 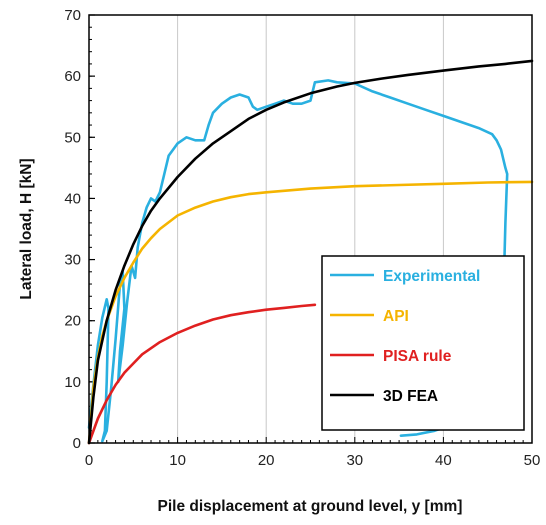 What do you see at coordinates (417, 356) in the screenshot?
I see `legend-label: PISA rule` at bounding box center [417, 356].